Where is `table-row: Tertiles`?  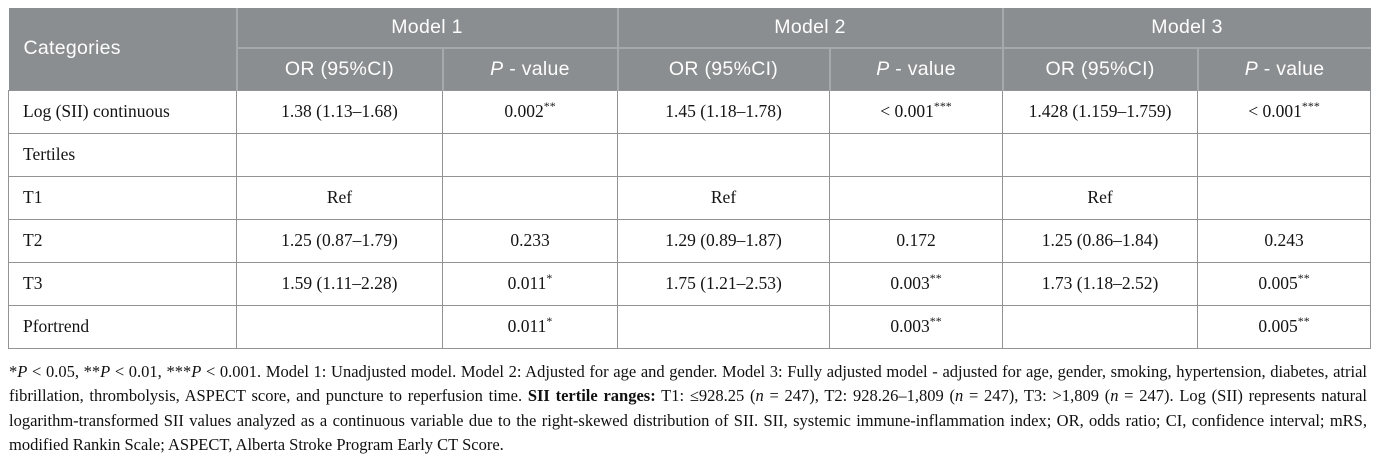
table-row: Tertiles is located at coordinates (690, 154).